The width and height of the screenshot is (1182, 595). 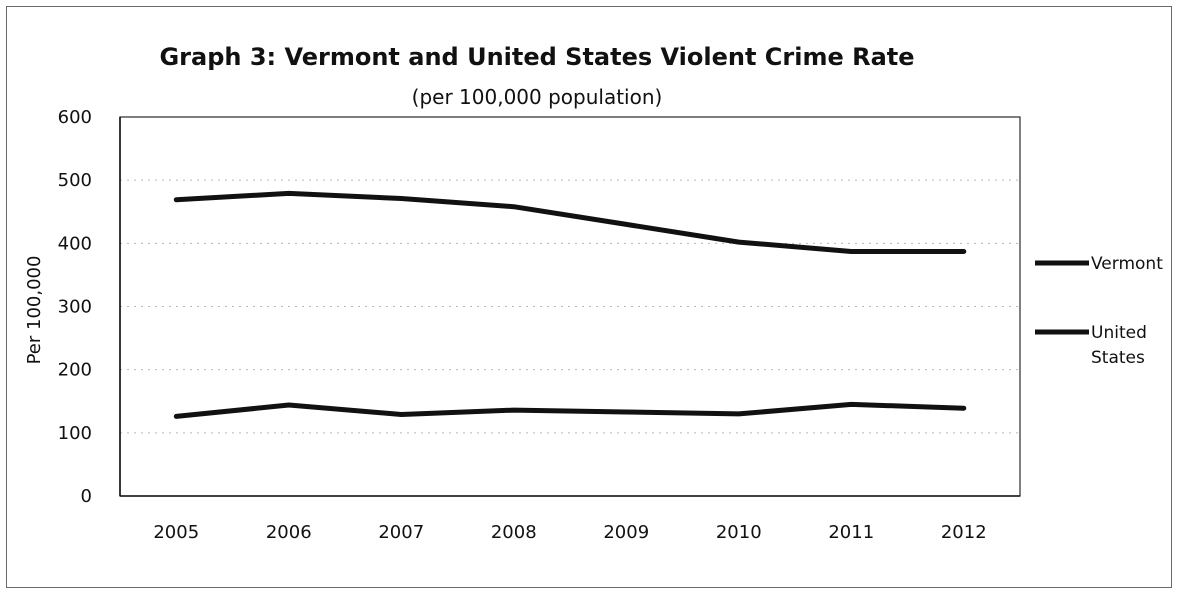 What do you see at coordinates (1118, 358) in the screenshot?
I see `legend-label-line: States` at bounding box center [1118, 358].